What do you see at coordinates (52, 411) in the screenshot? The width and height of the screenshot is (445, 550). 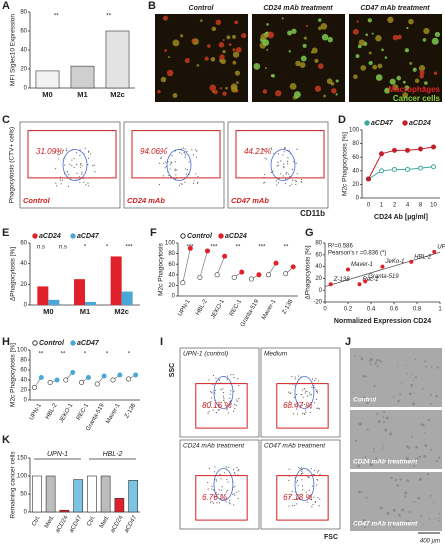 I see `x-tick-label: HBL-2` at bounding box center [52, 411].